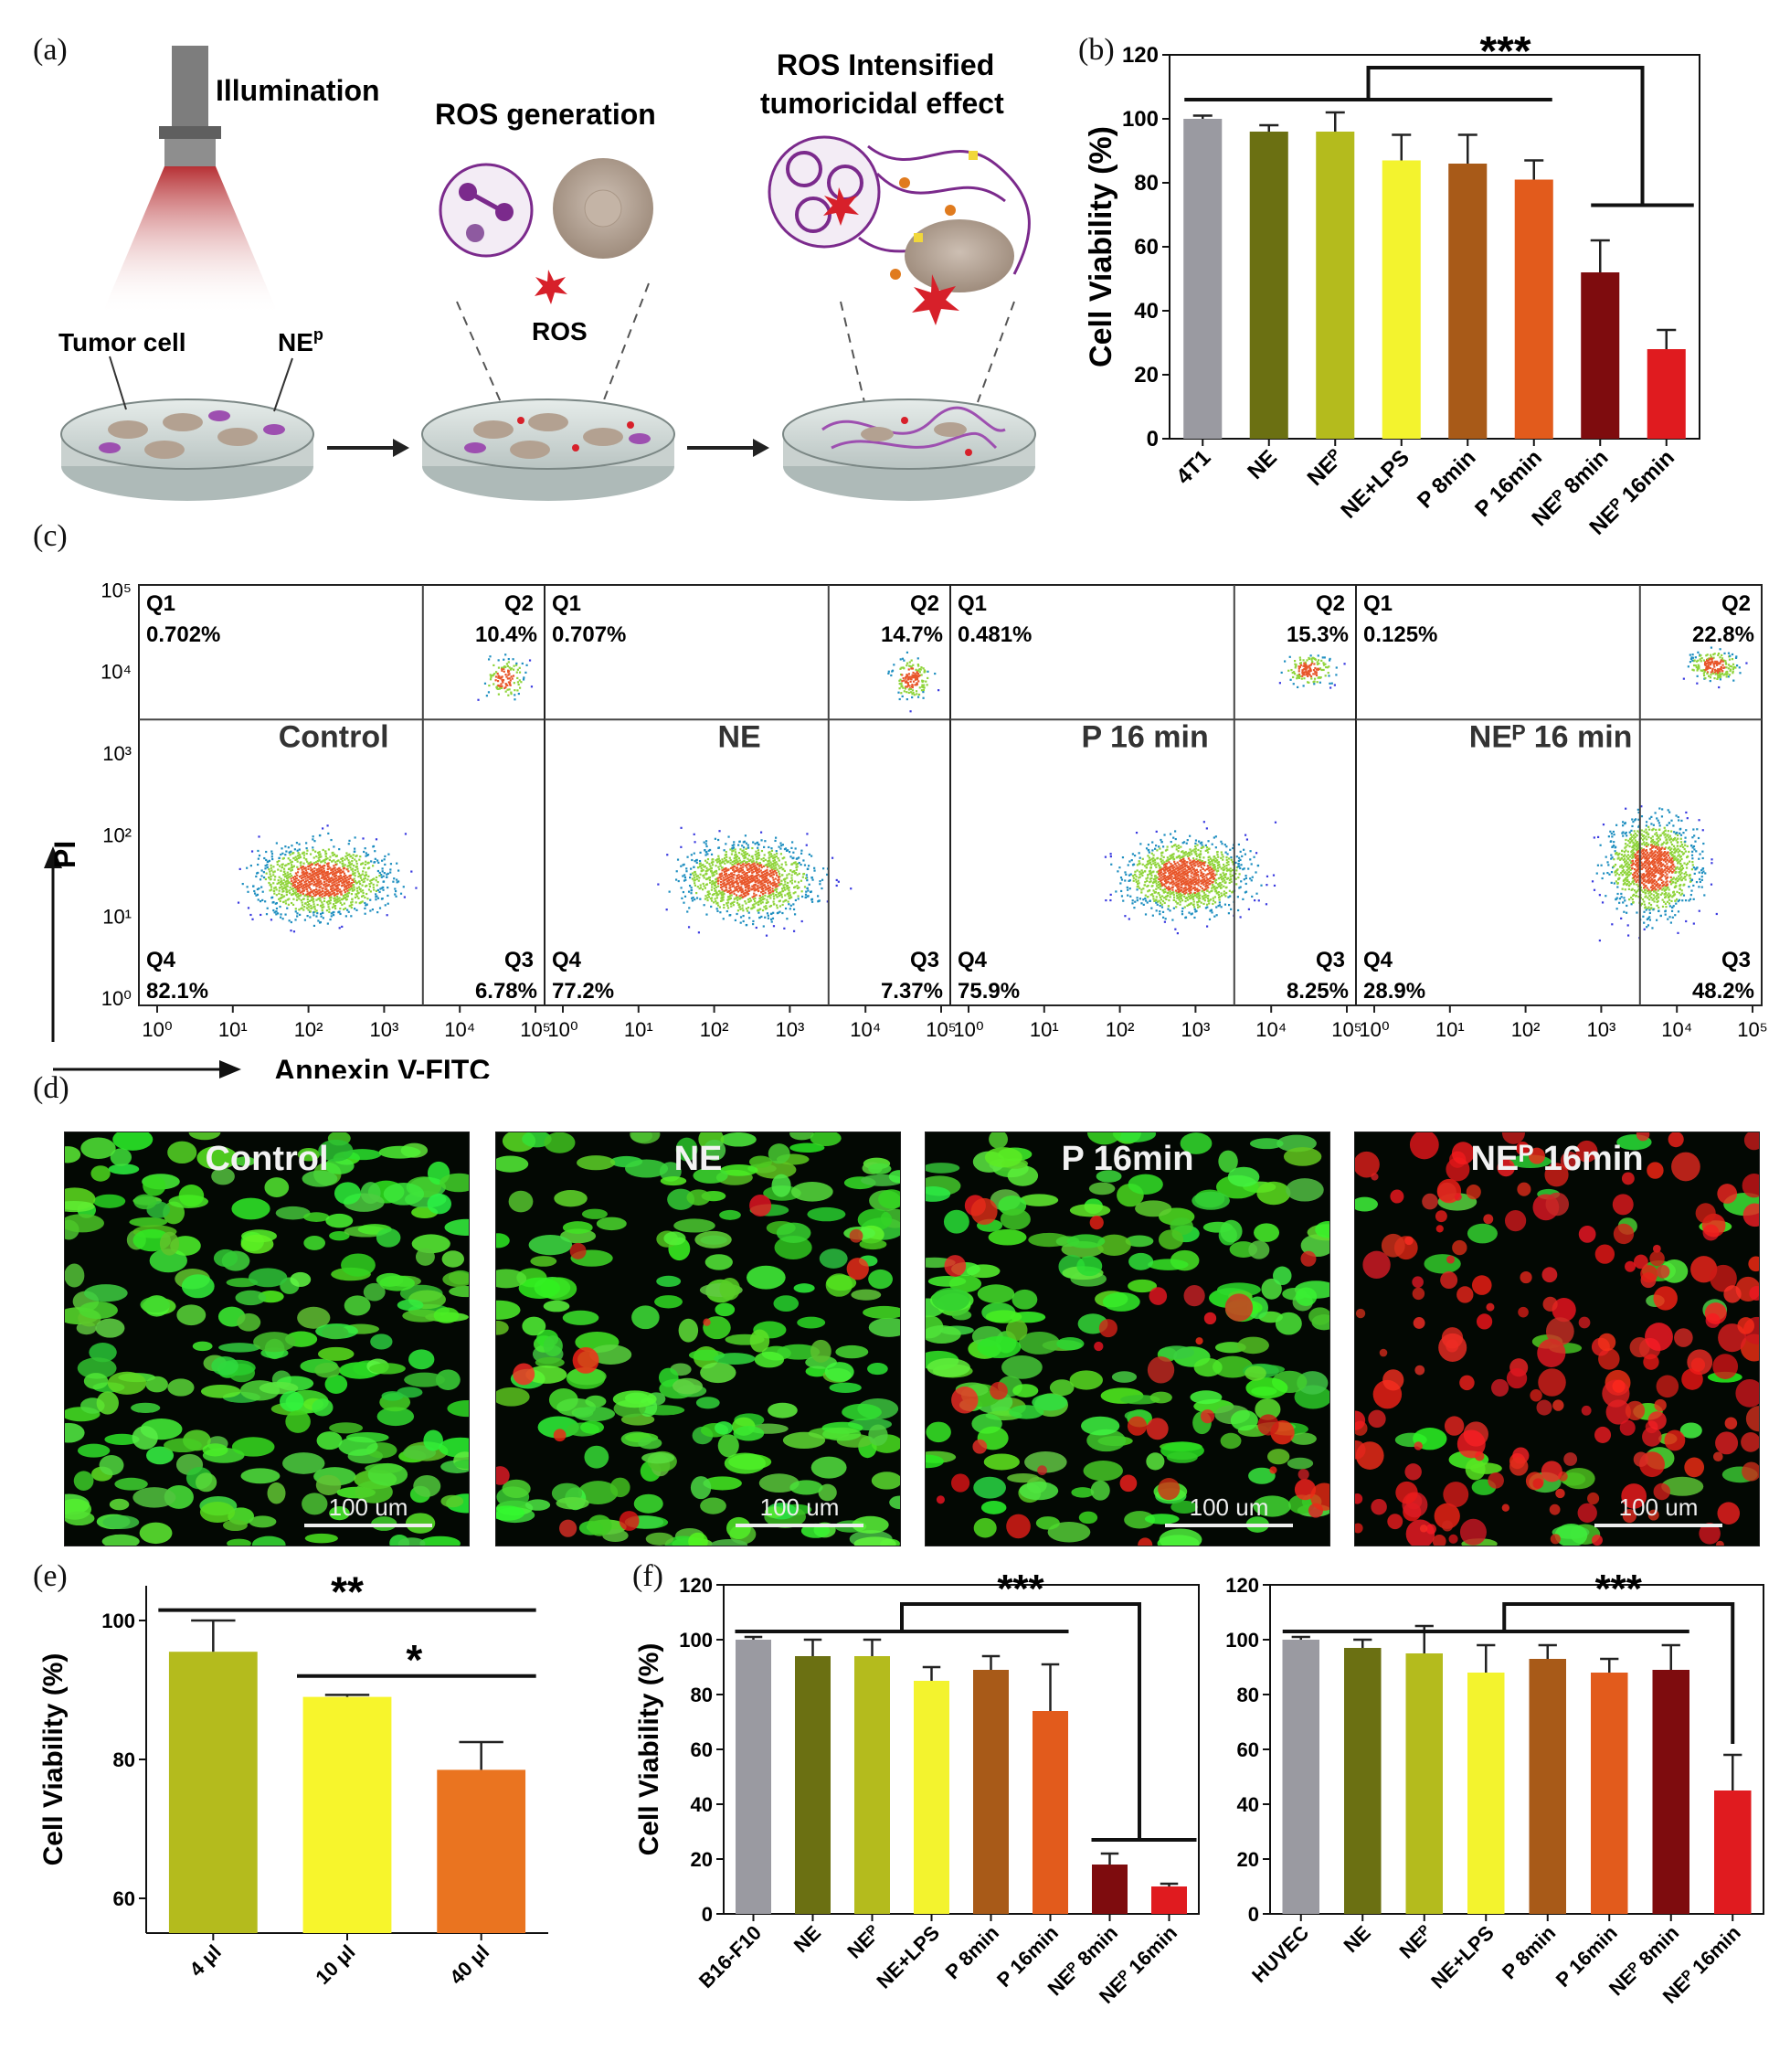  What do you see at coordinates (740, 736) in the screenshot?
I see `flow-title: NE` at bounding box center [740, 736].